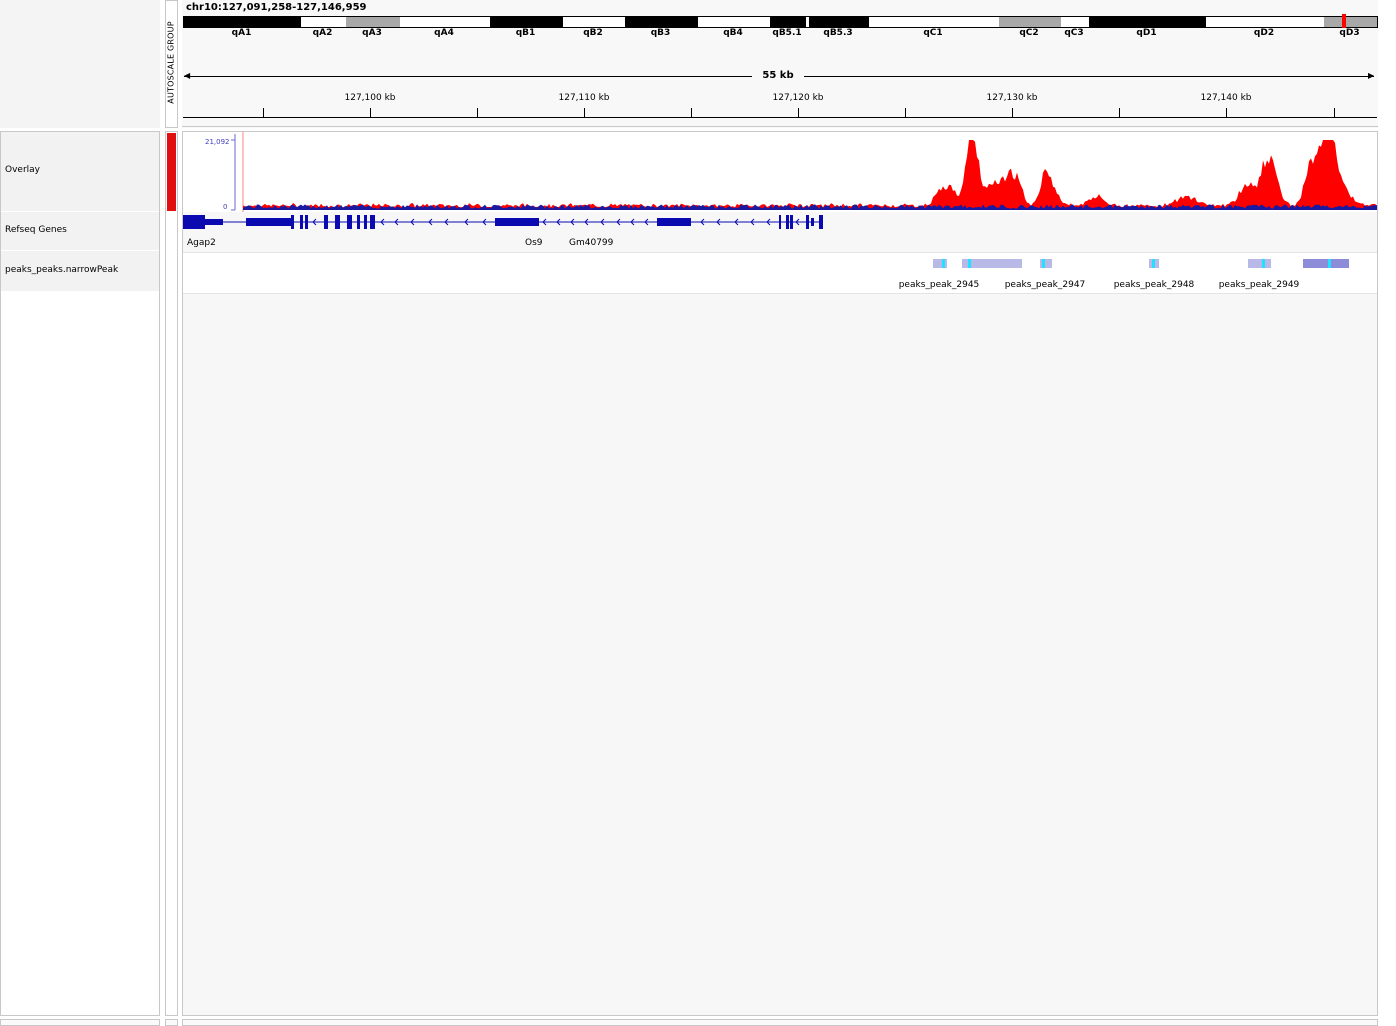  Describe the element at coordinates (1259, 285) in the screenshot. I see `peak-label: peaks_peak_2949` at that location.